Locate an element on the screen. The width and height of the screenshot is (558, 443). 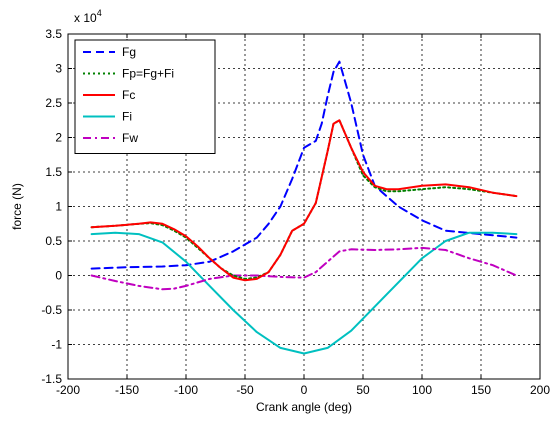
y-tick-label: 1 is located at coordinates (58, 207).